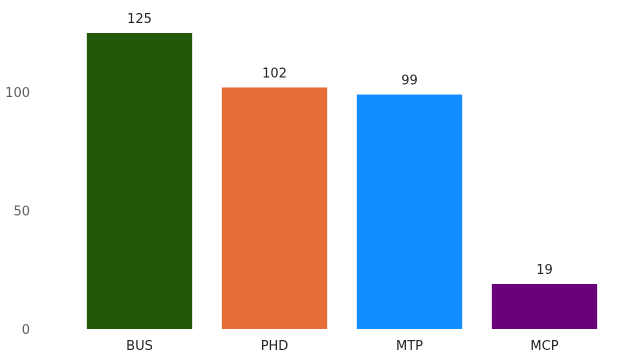 The height and width of the screenshot is (354, 619). Describe the element at coordinates (26, 330) in the screenshot. I see `y-tick-label: 0` at that location.